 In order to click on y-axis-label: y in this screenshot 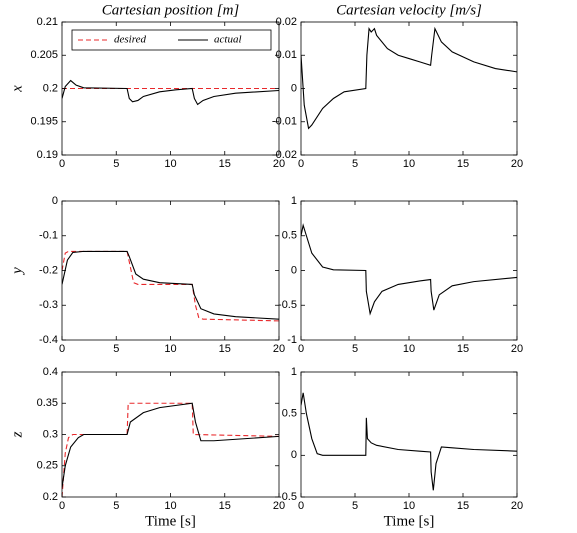, I will do `click(17, 271)`.